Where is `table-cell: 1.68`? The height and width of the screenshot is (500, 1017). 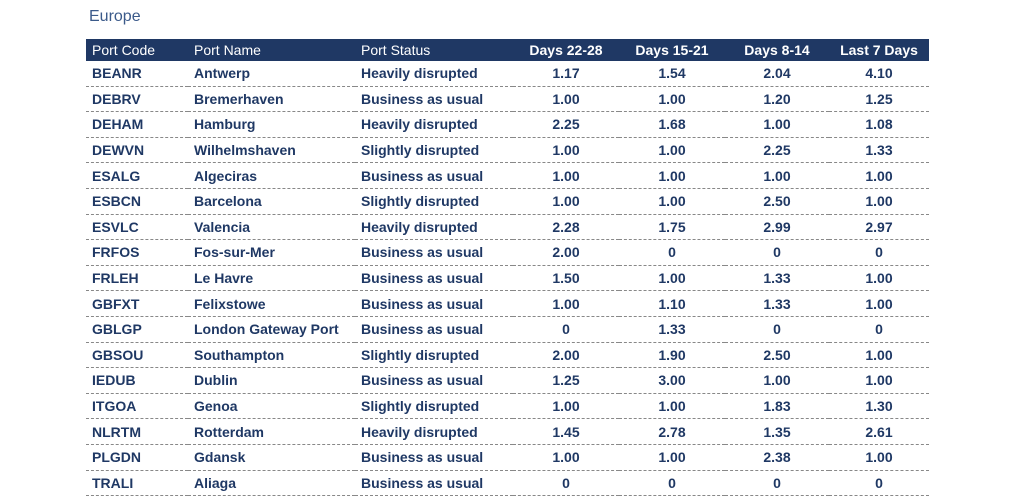
table-cell: 1.68 is located at coordinates (672, 124).